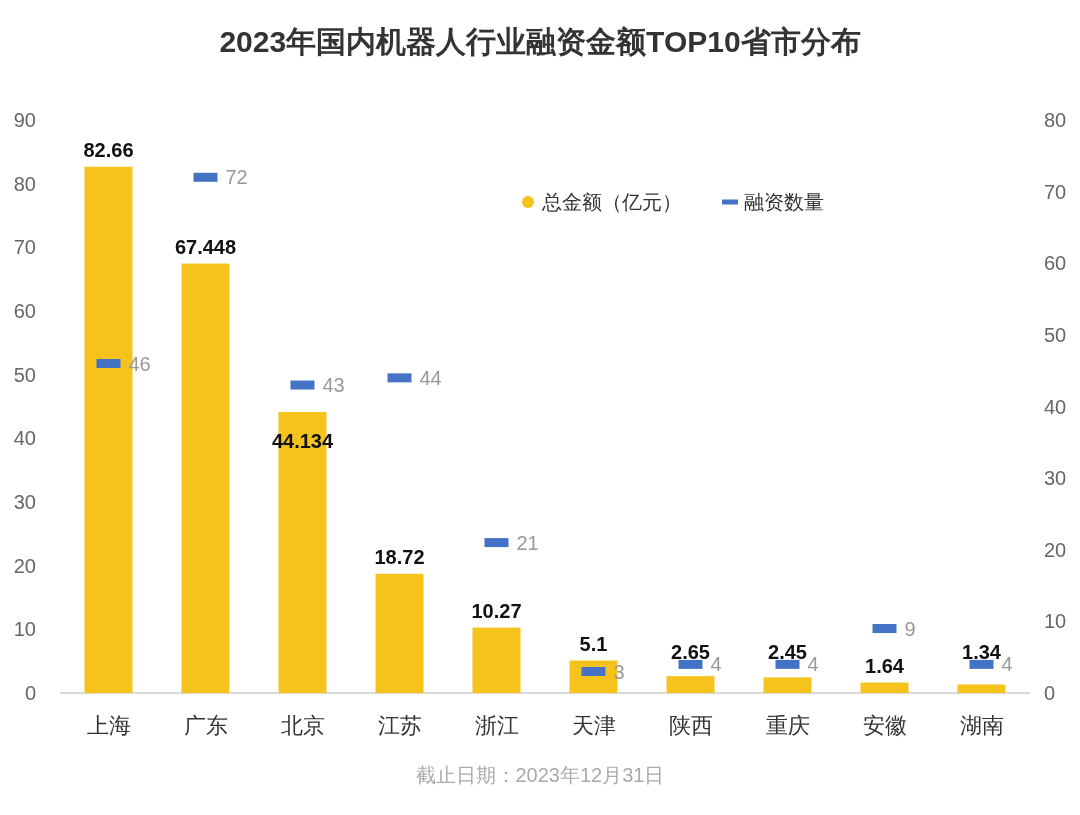  What do you see at coordinates (108, 725) in the screenshot?
I see `x-tick-label: 上海` at bounding box center [108, 725].